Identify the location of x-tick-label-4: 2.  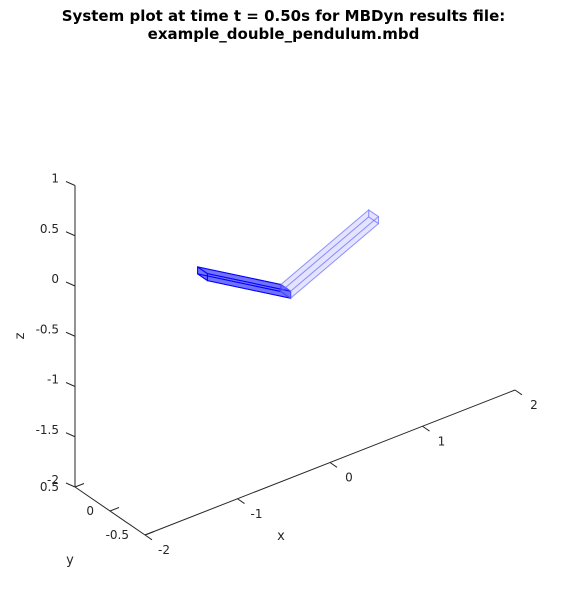
(534, 405).